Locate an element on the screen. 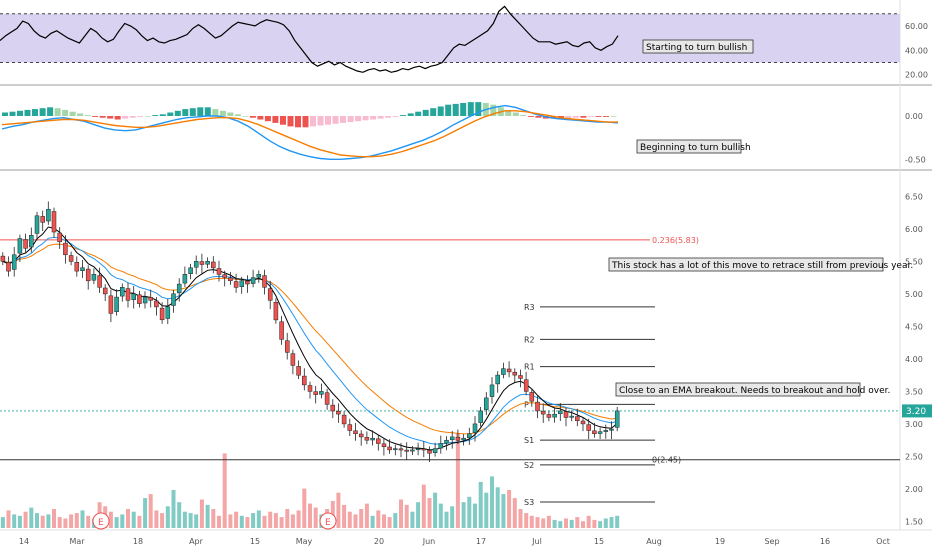 The width and height of the screenshot is (932, 550). time-tick-label: 17 is located at coordinates (481, 541).